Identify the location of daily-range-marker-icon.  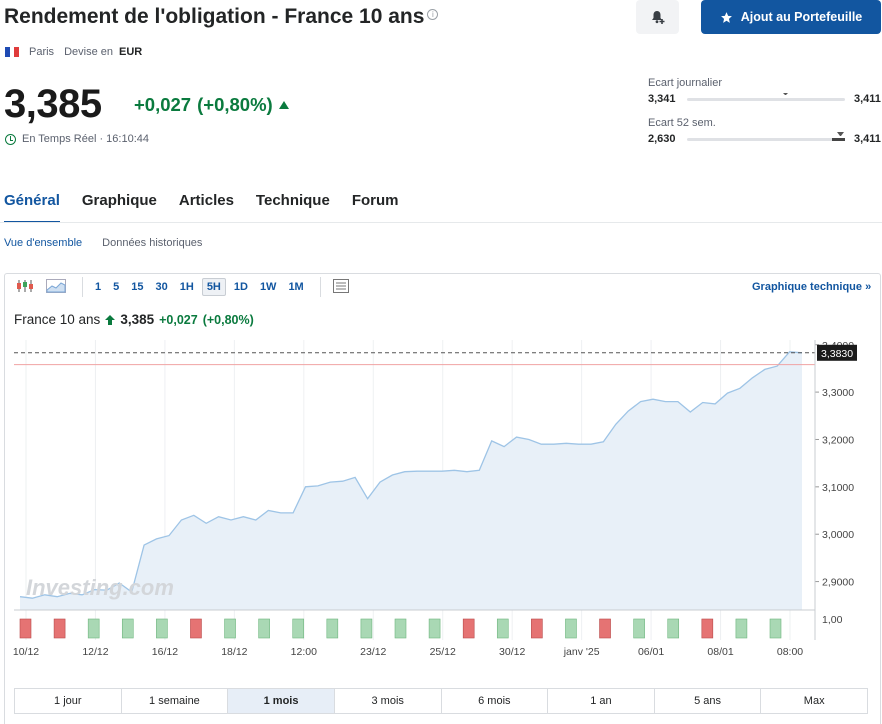
(785, 96).